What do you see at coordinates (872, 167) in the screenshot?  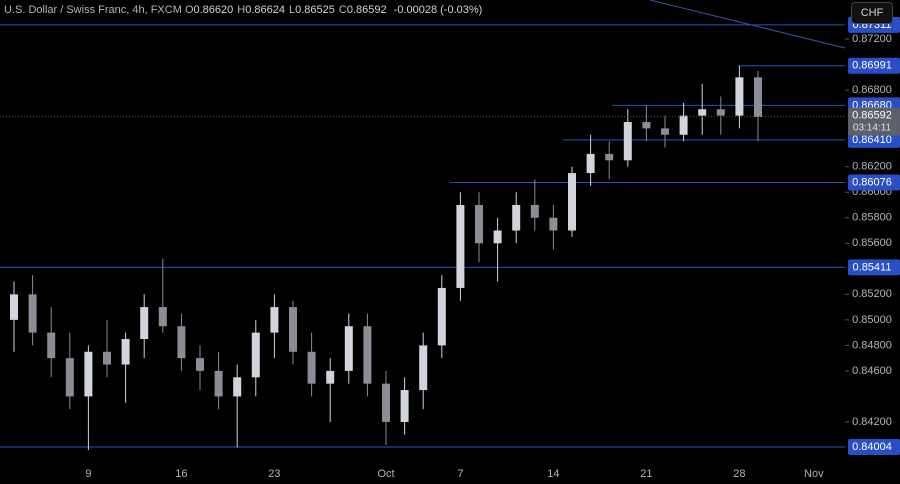 I see `y-tick-label: 0.86200` at bounding box center [872, 167].